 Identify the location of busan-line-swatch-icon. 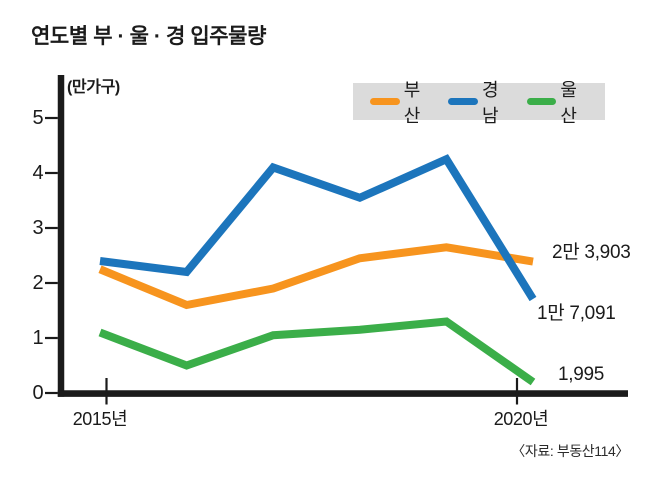
(385, 101).